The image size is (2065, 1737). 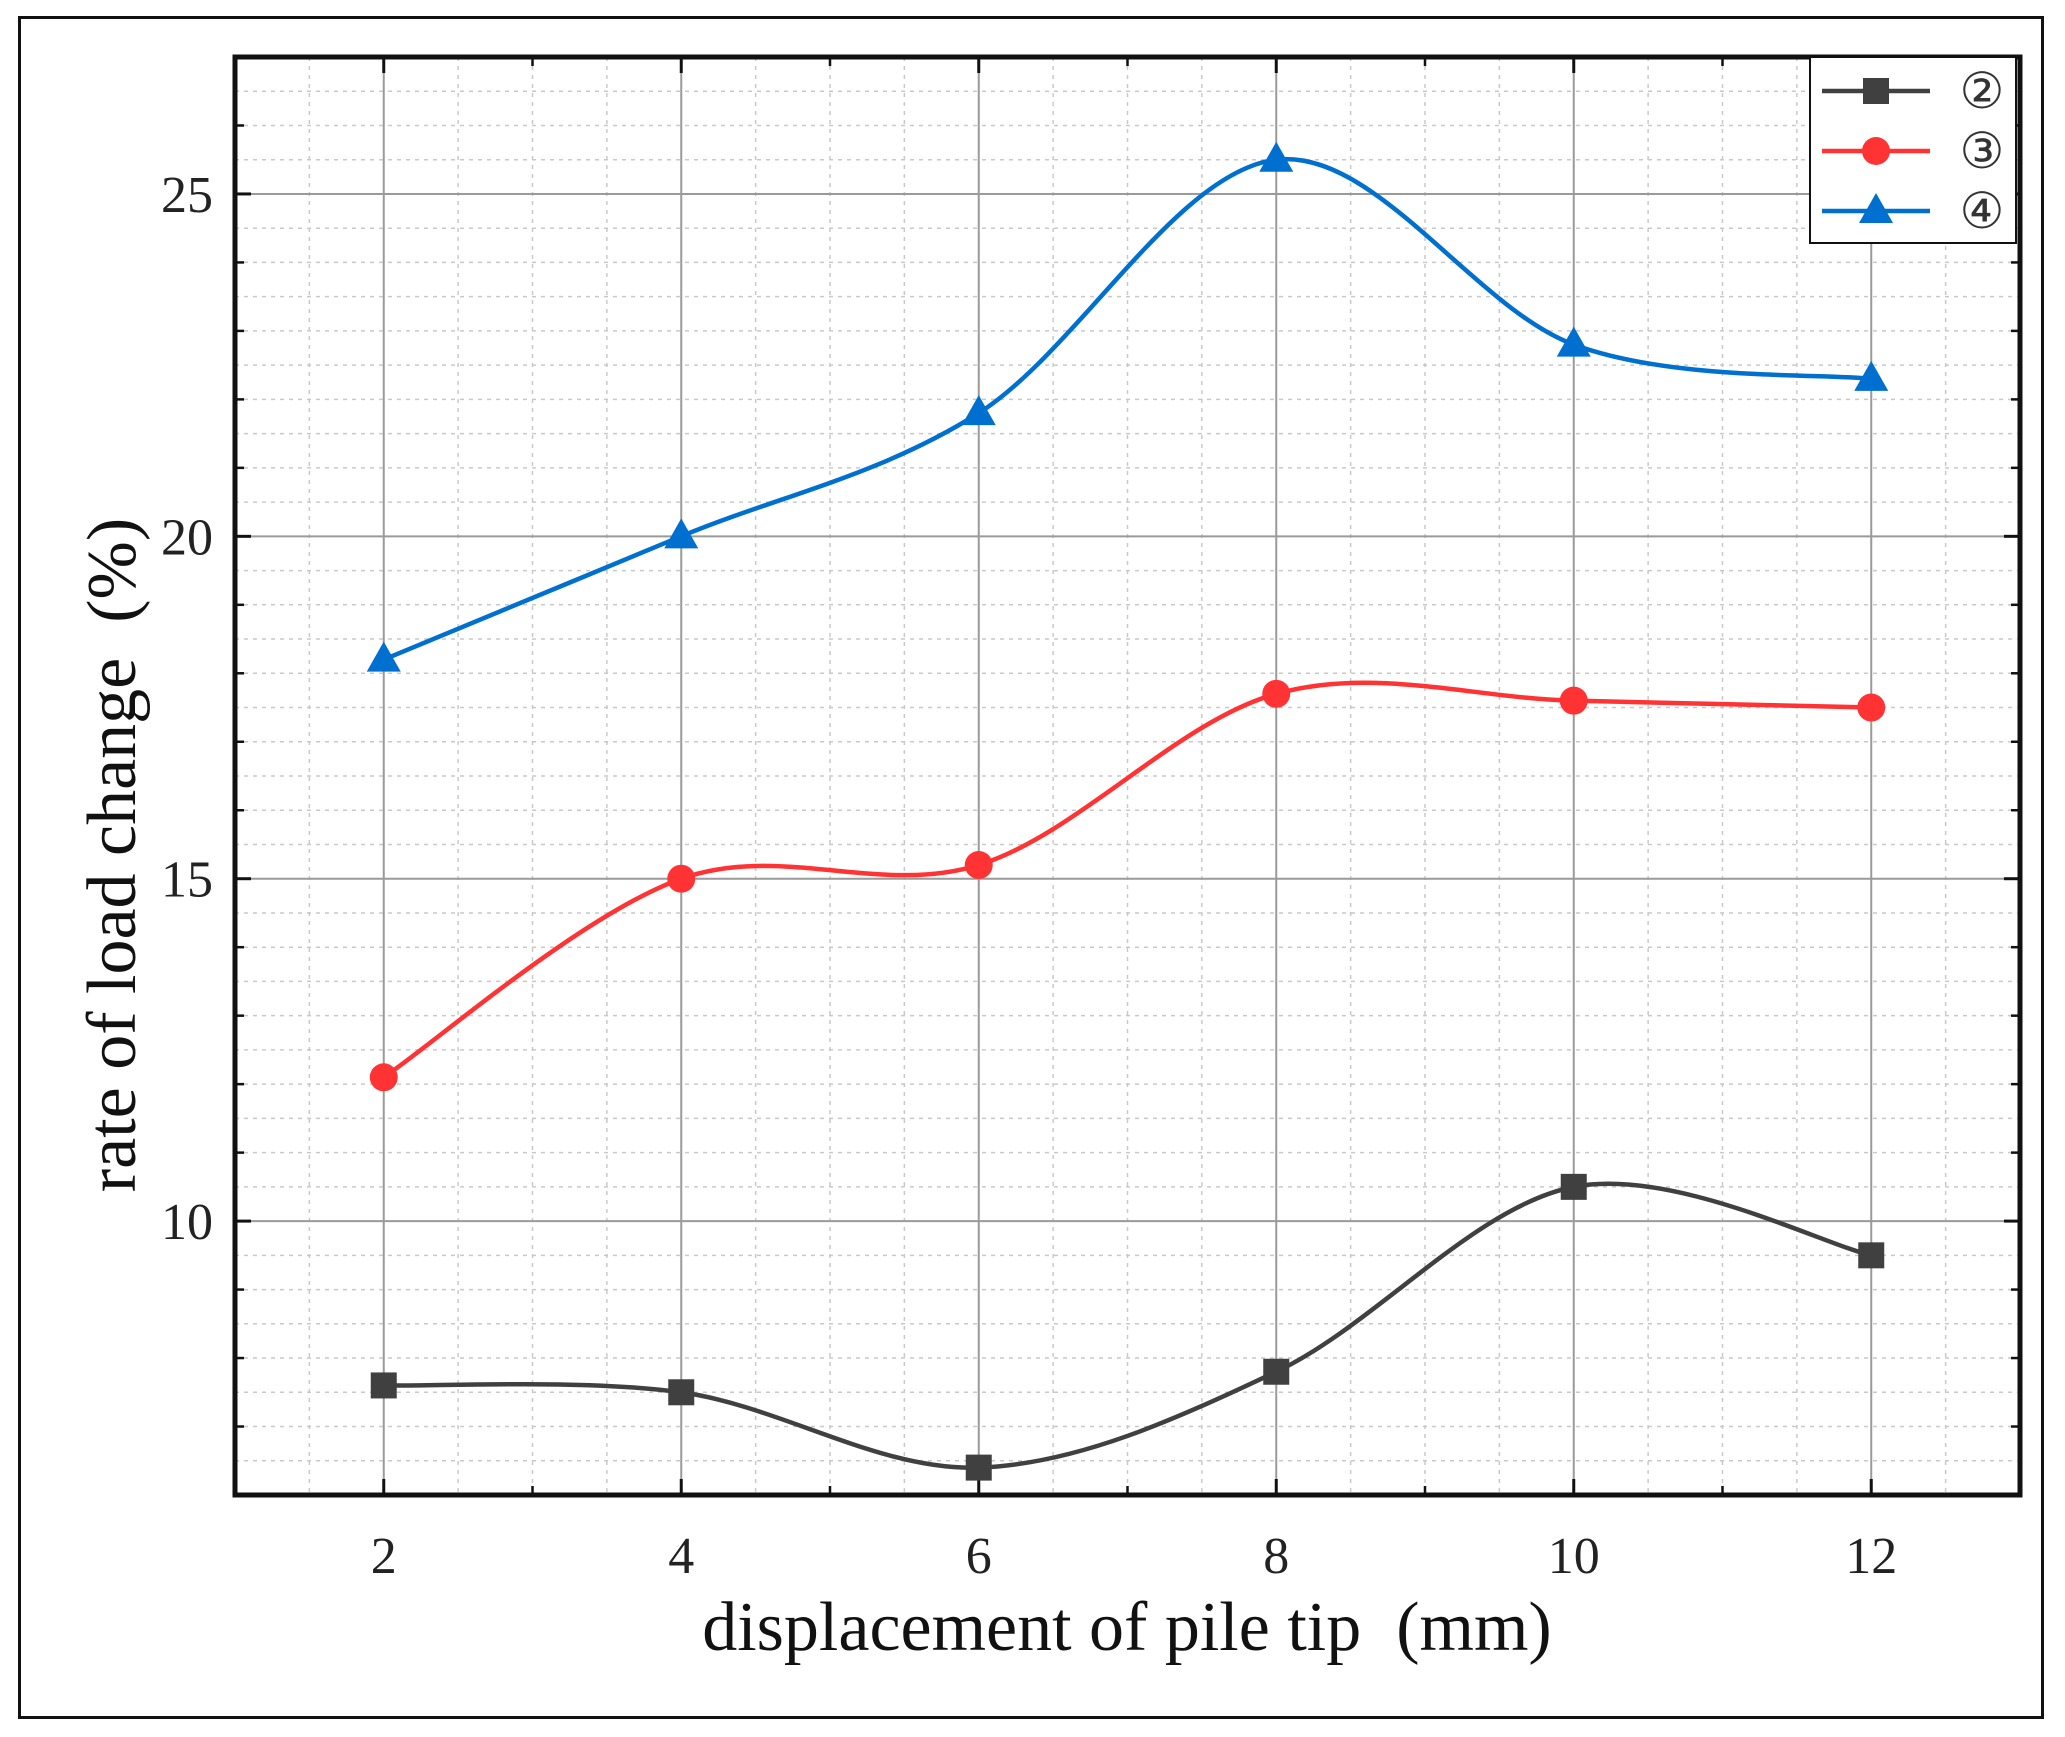 I want to click on y-tick-label: 25, so click(x=187, y=195).